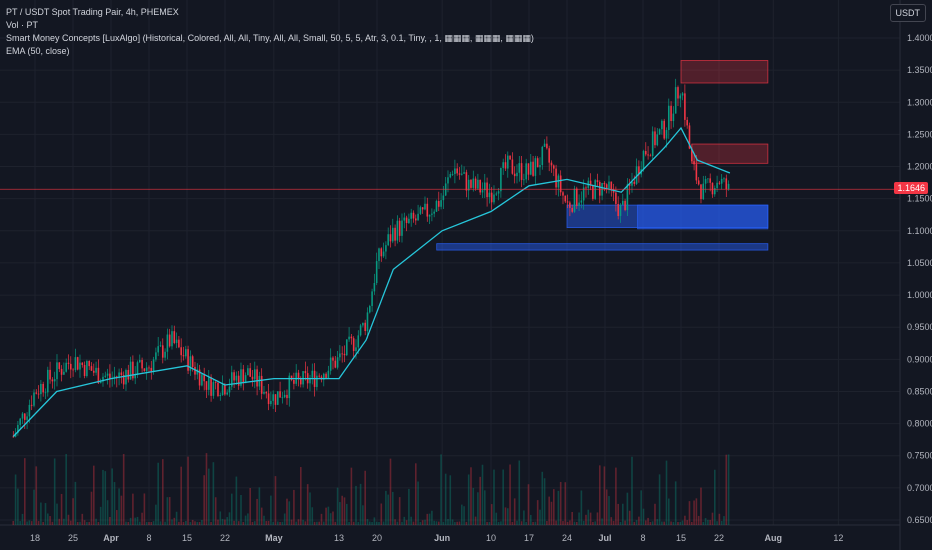  What do you see at coordinates (22, 25) in the screenshot?
I see `volume-legend: Vol · PT` at bounding box center [22, 25].